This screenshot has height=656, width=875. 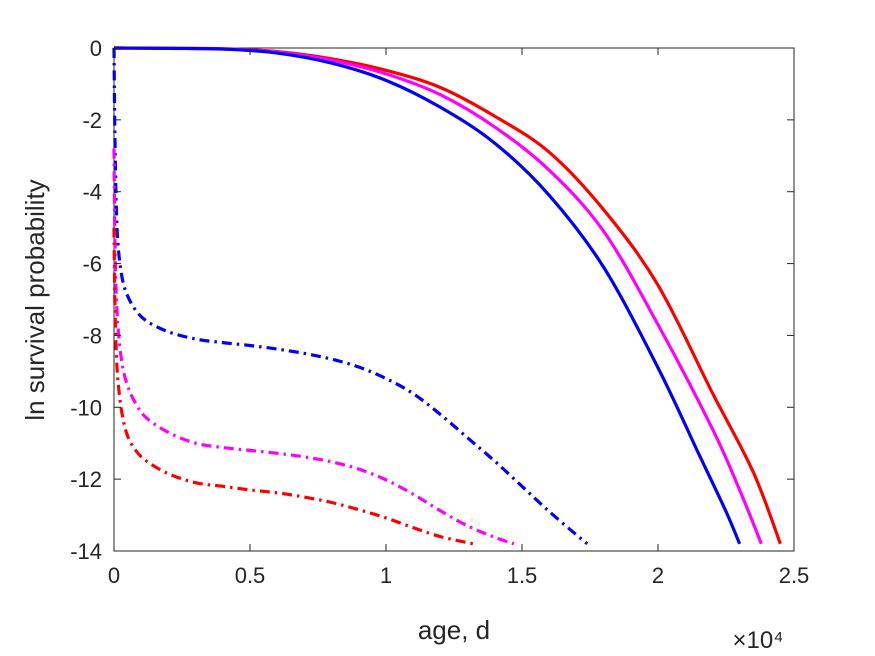 I want to click on y-axis-title: ln survival probability, so click(x=35, y=299).